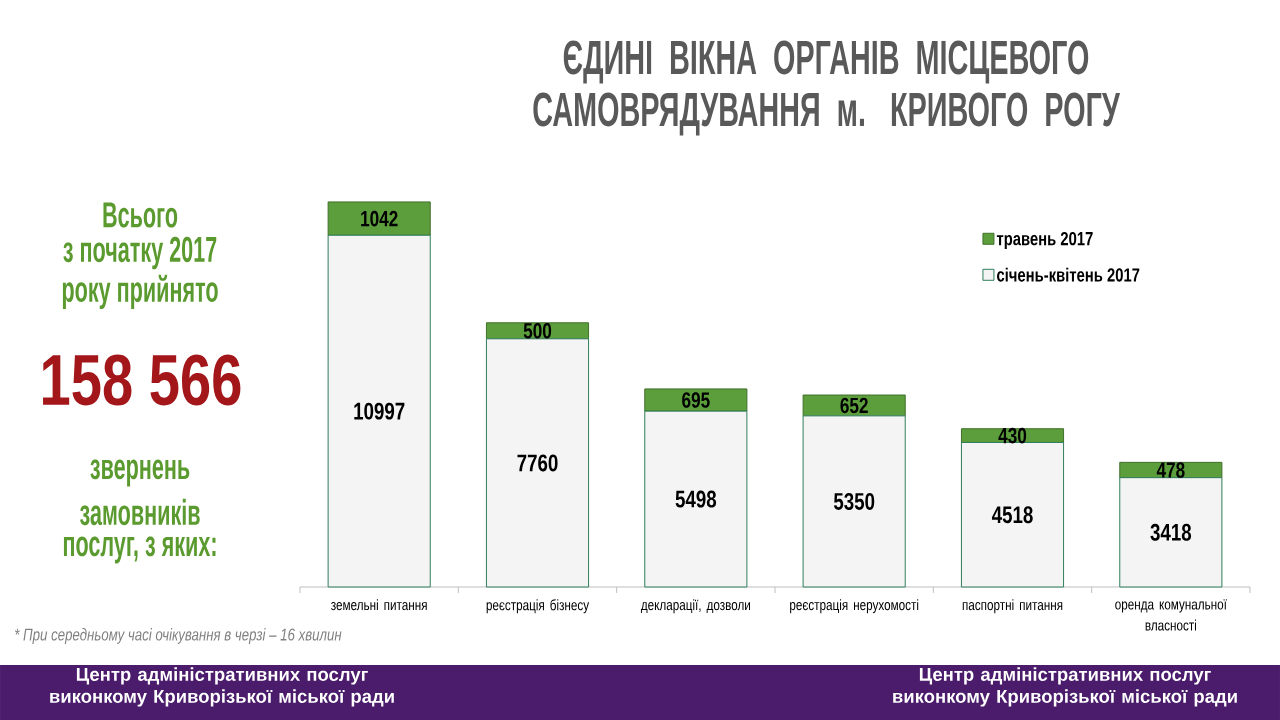  Describe the element at coordinates (538, 606) in the screenshot. I see `x-tick-label: реєстрація бізнесу` at that location.